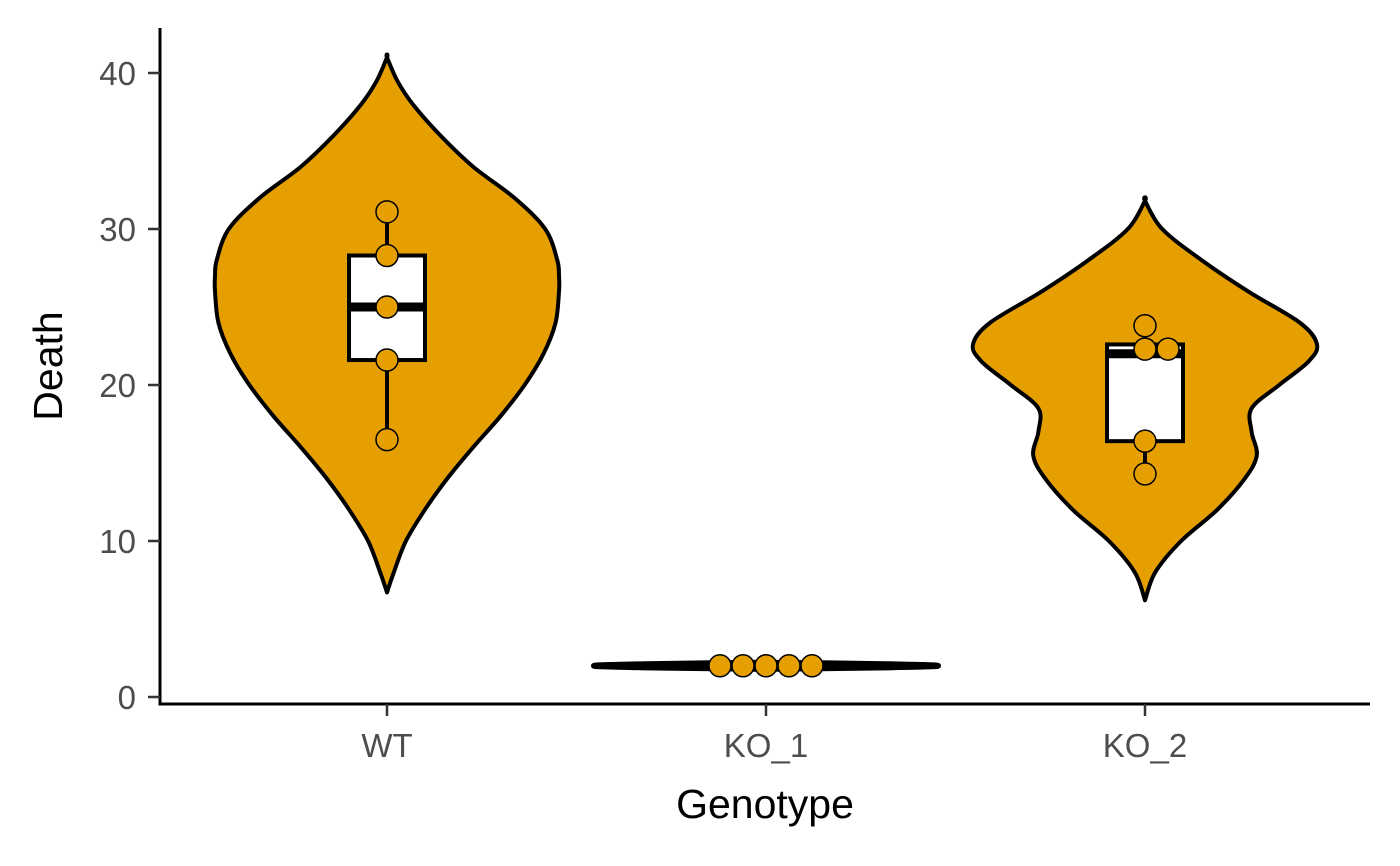 Image resolution: width=1400 pixels, height=866 pixels. I want to click on y-tick-label-0: 0, so click(127, 697).